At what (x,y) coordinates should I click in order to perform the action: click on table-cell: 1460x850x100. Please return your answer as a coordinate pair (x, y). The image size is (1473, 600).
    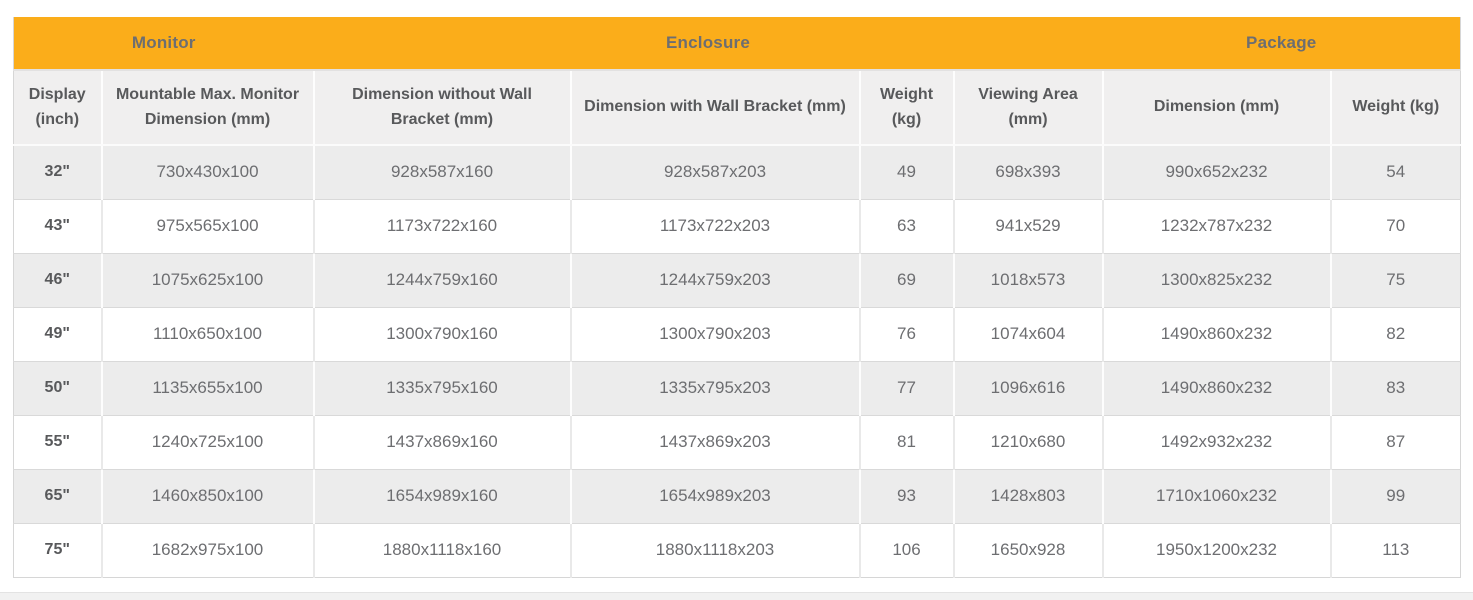
    Looking at the image, I should click on (208, 495).